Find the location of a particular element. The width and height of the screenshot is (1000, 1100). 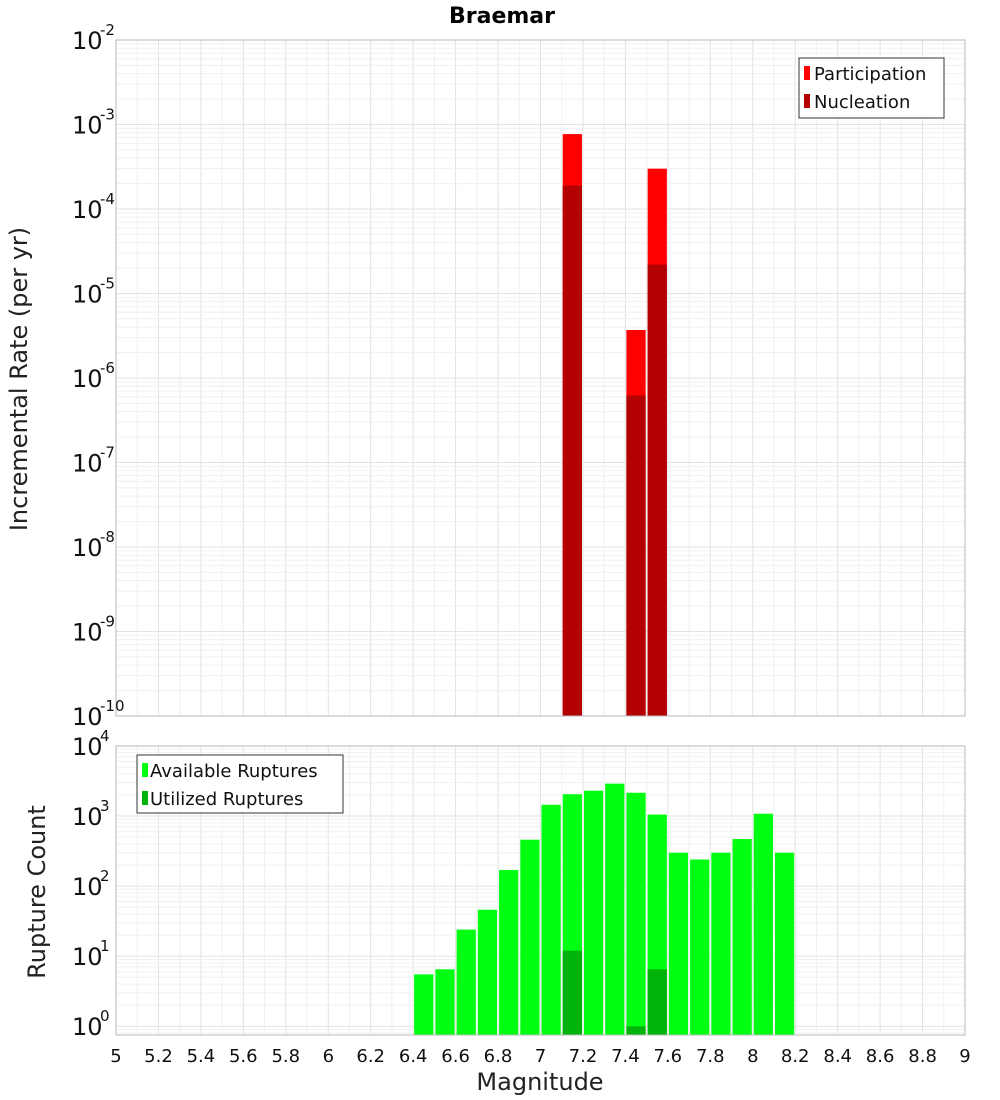

count-legend-box is located at coordinates (240, 784).